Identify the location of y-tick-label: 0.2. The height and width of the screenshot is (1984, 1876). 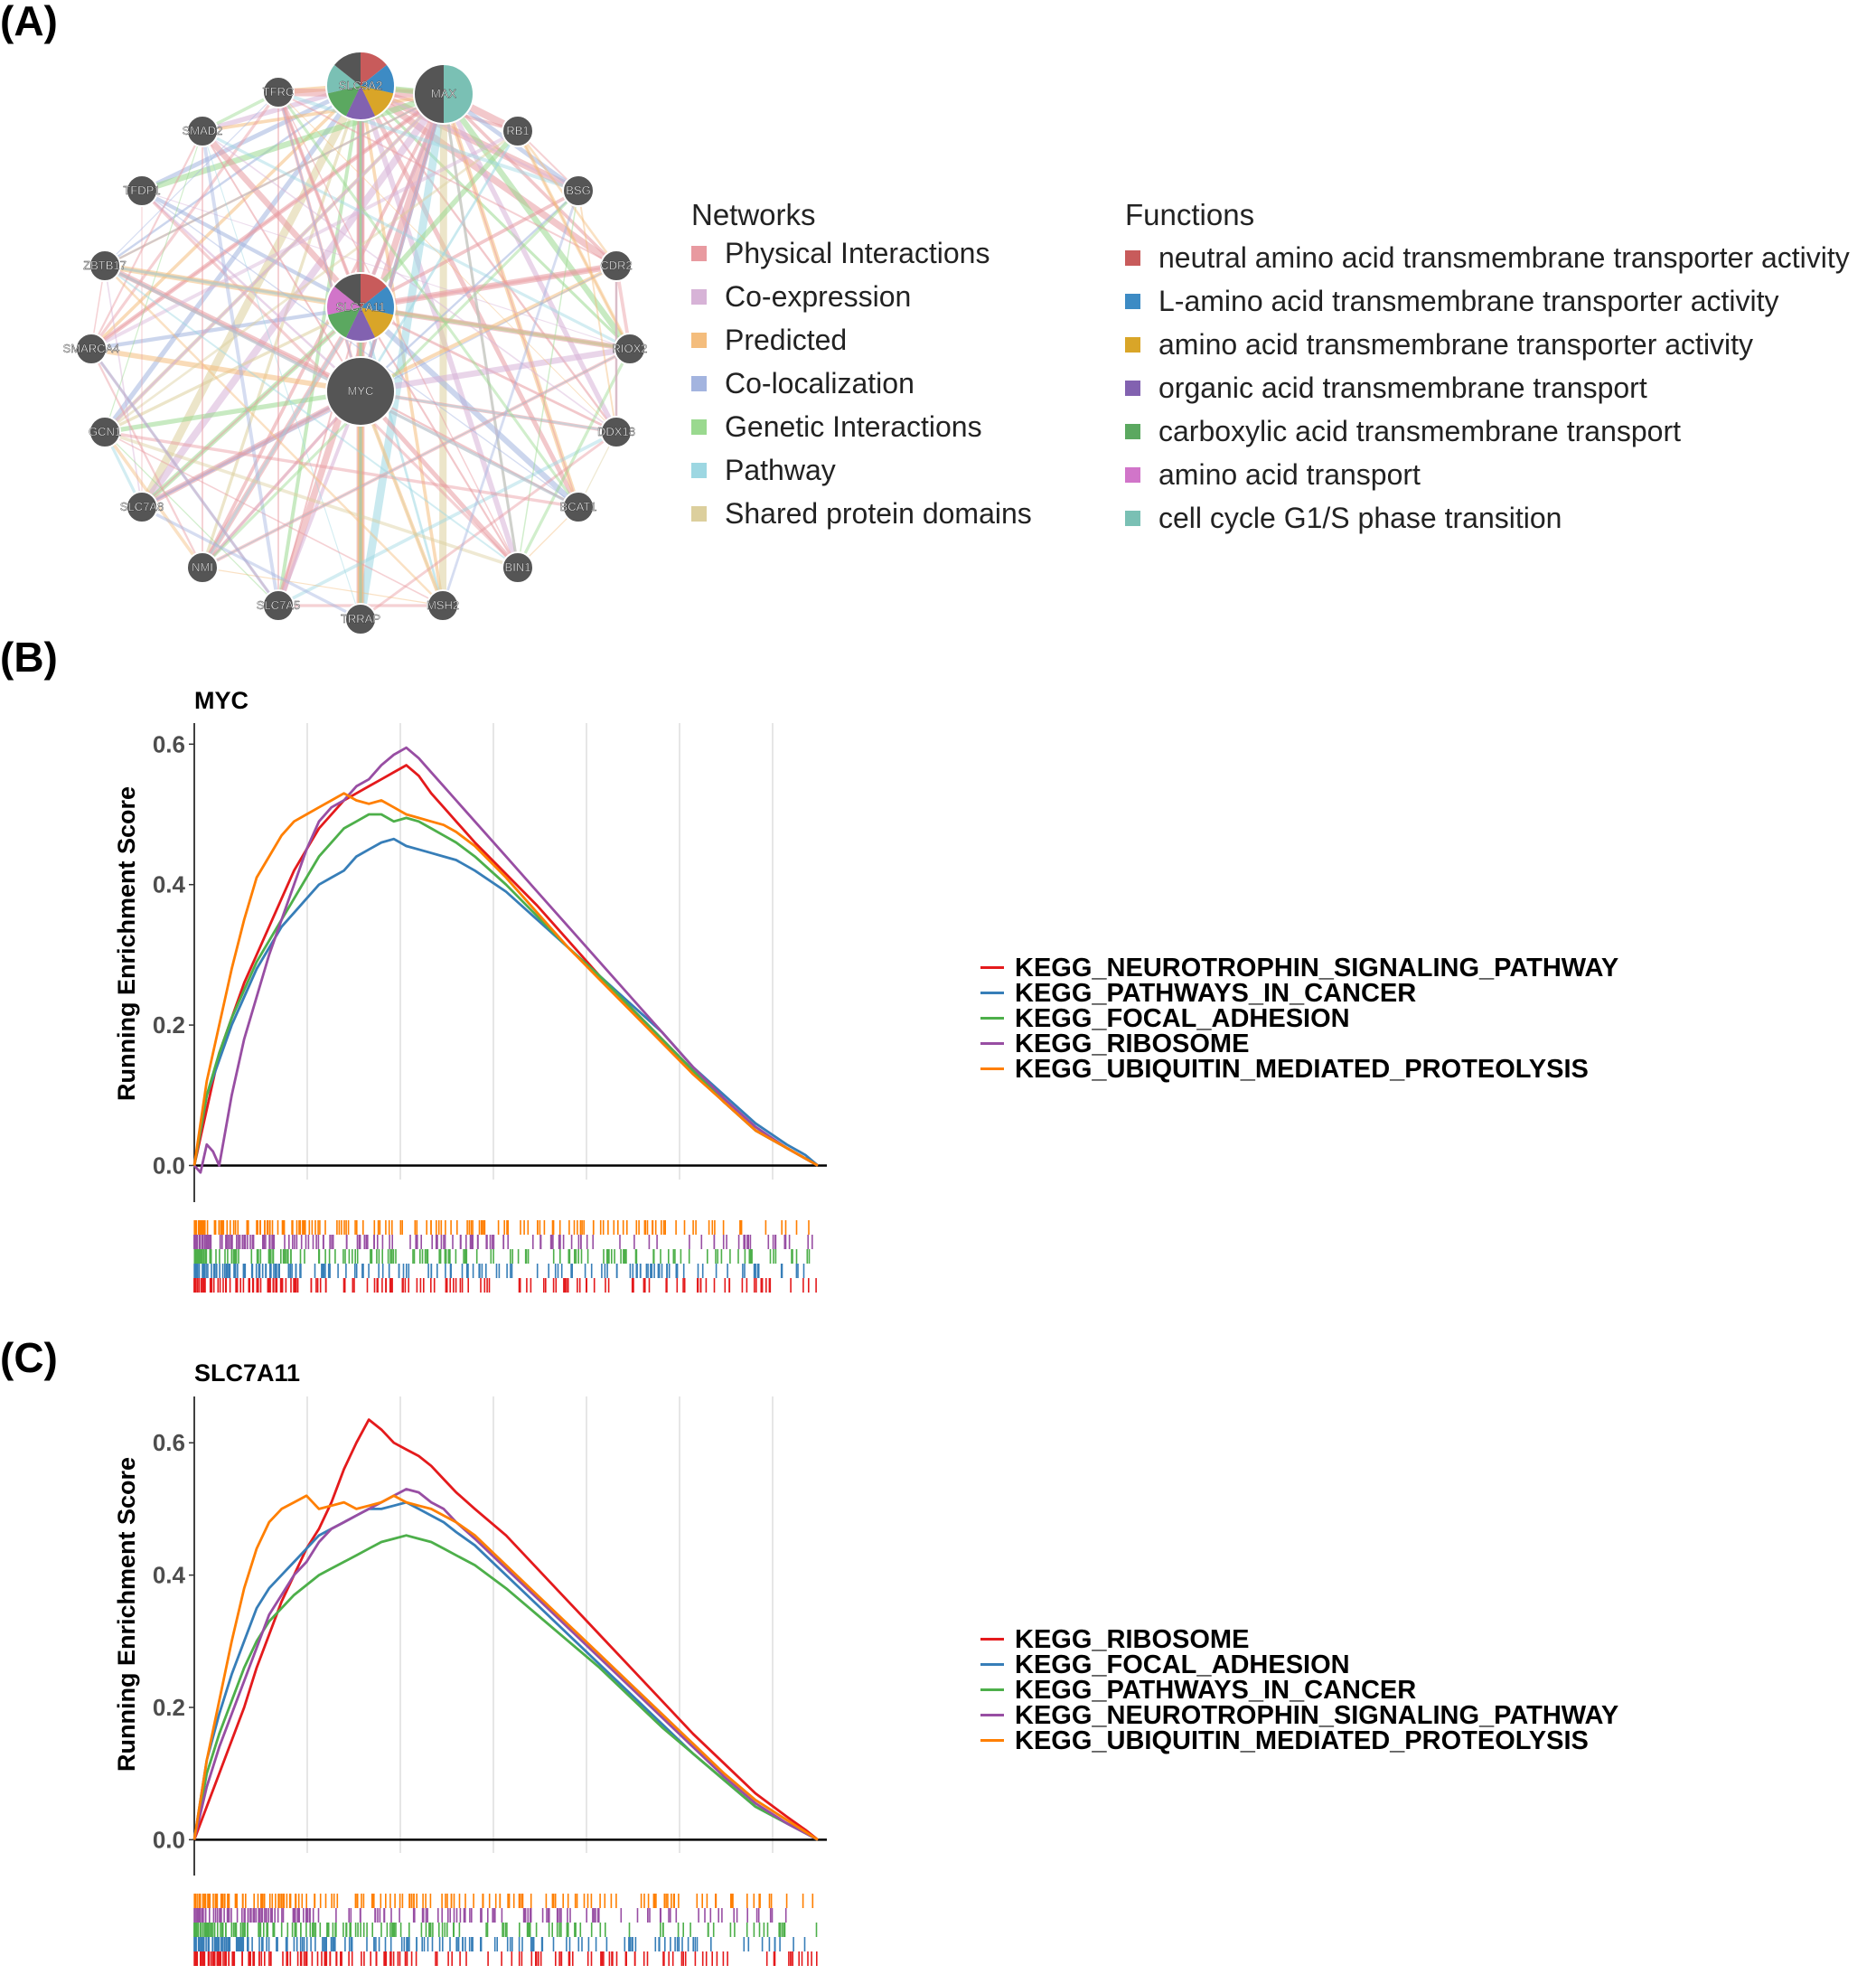
(169, 1708).